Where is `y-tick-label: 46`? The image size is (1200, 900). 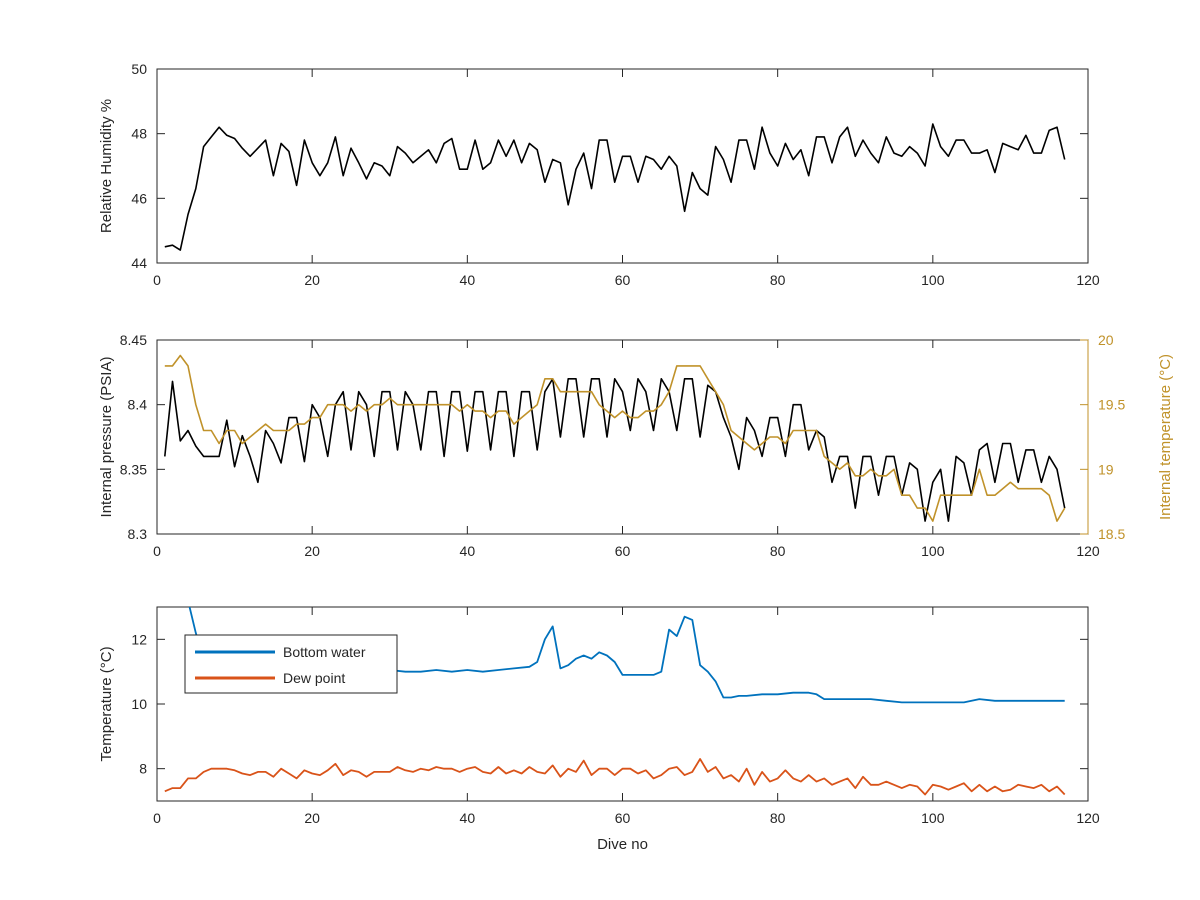
y-tick-label: 46 is located at coordinates (139, 198).